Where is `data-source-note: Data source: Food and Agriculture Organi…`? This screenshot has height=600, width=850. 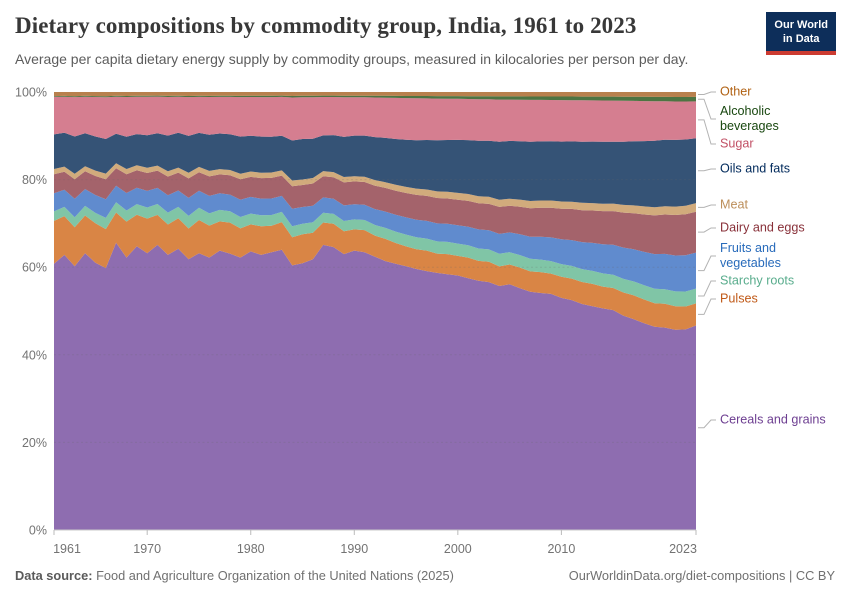
data-source-note: Data source: Food and Agriculture Organi… is located at coordinates (234, 575).